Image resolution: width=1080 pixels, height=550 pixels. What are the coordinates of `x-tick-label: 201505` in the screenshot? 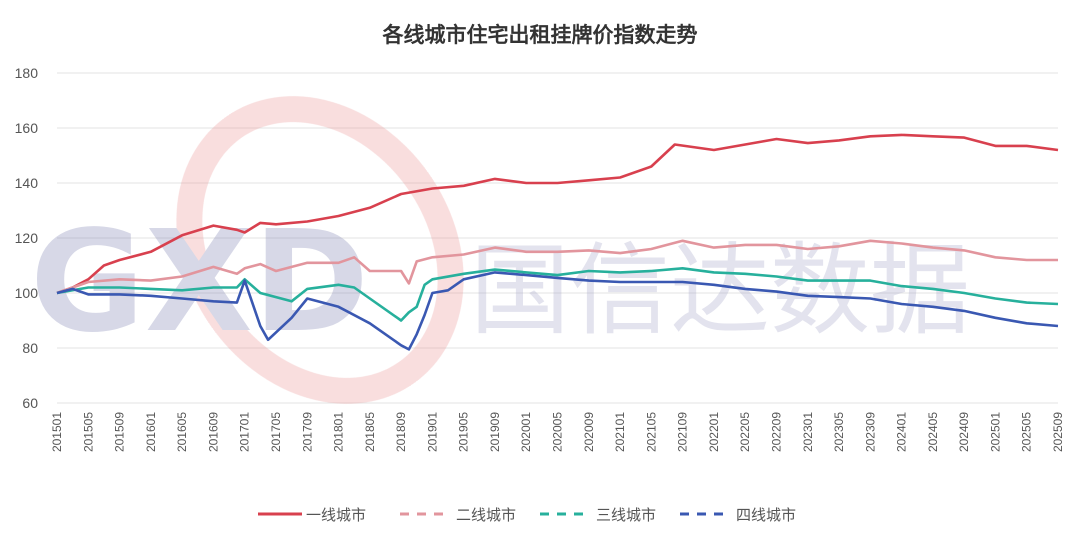 It's located at (88, 432).